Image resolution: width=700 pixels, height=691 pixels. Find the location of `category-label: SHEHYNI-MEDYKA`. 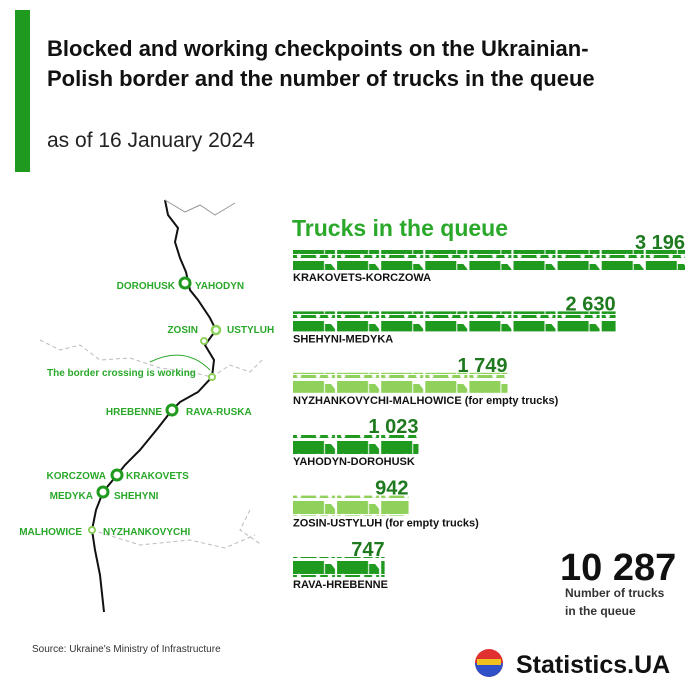

category-label: SHEHYNI-MEDYKA is located at coordinates (343, 339).